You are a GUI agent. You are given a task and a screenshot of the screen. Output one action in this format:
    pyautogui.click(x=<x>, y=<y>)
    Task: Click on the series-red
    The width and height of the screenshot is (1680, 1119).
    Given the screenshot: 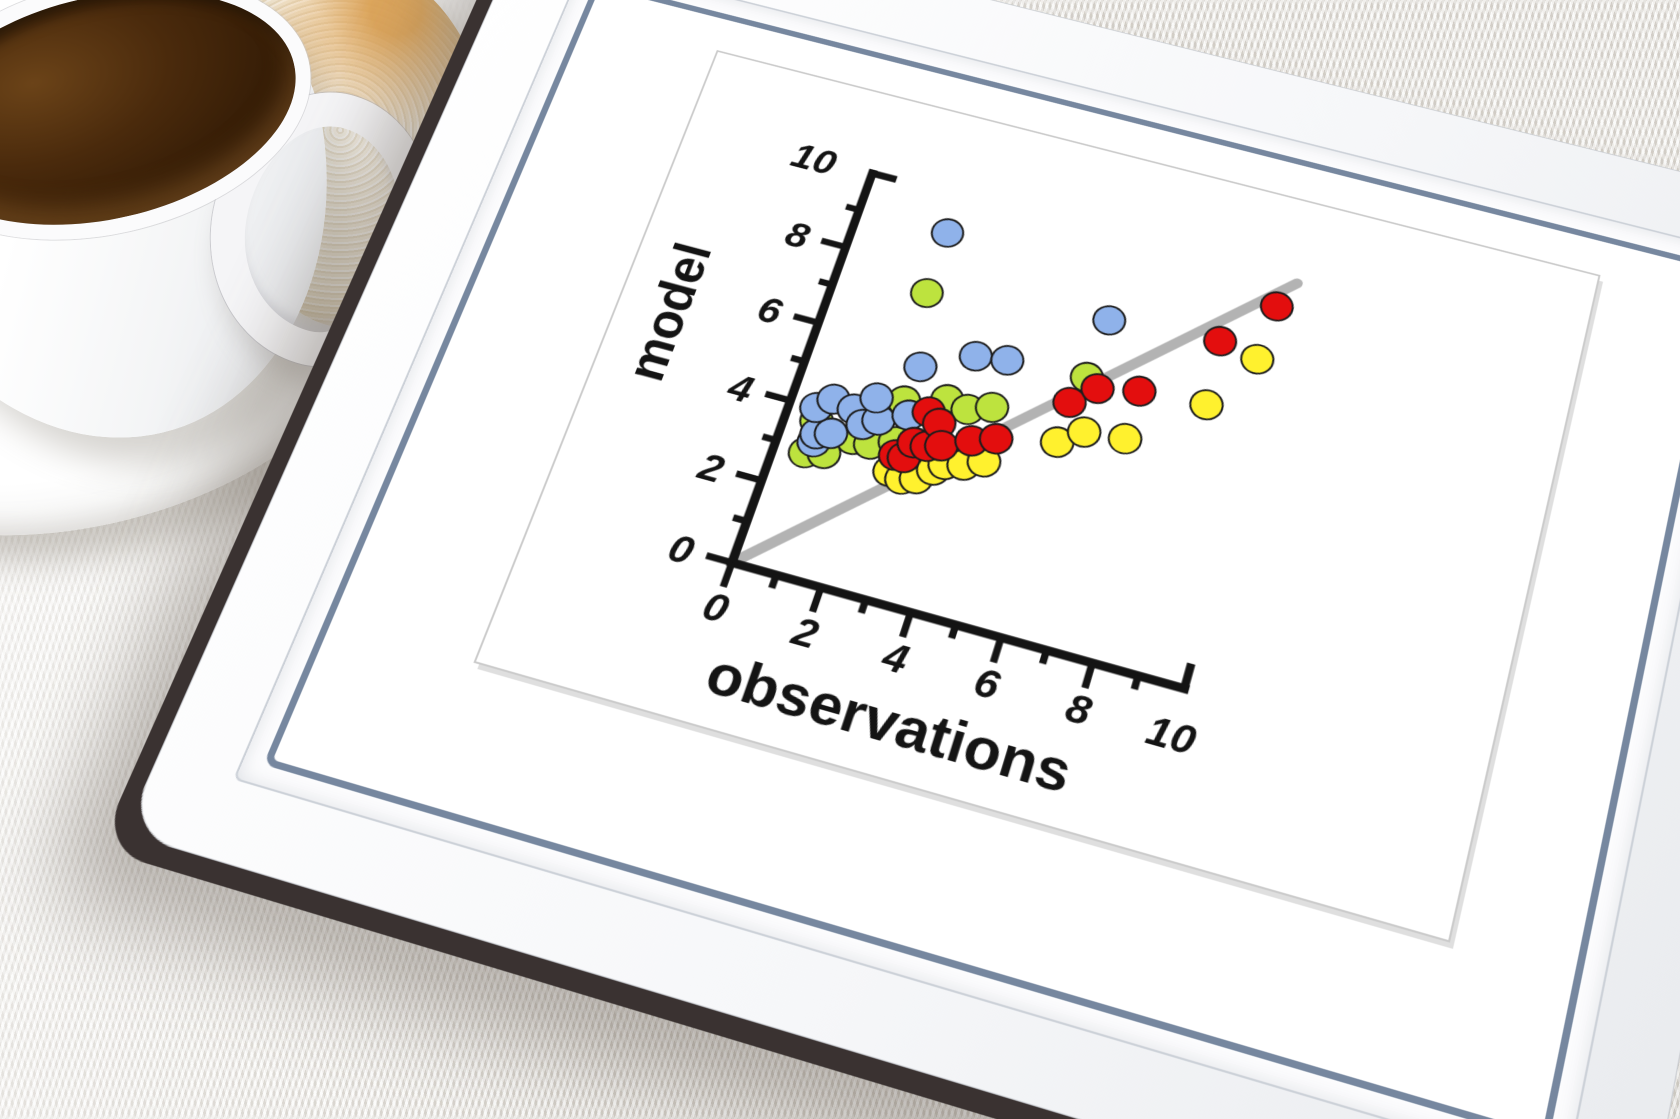 What is the action you would take?
    pyautogui.click(x=1085, y=385)
    